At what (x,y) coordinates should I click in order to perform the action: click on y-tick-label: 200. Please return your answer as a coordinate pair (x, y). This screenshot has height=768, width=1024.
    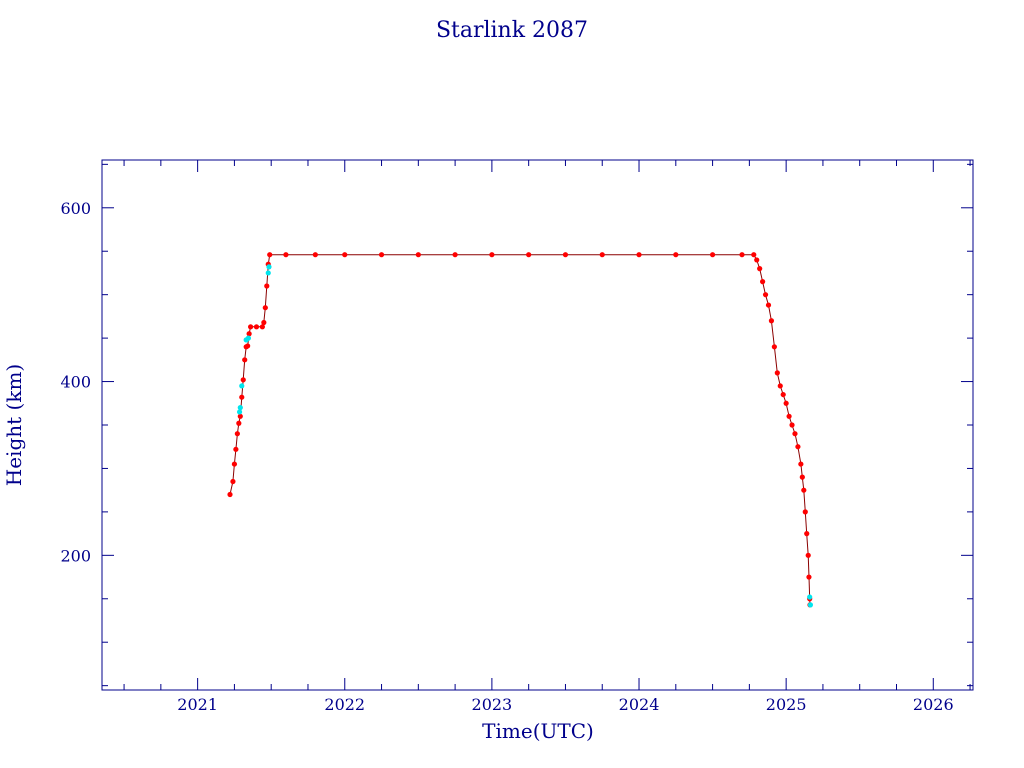
    Looking at the image, I should click on (75, 555).